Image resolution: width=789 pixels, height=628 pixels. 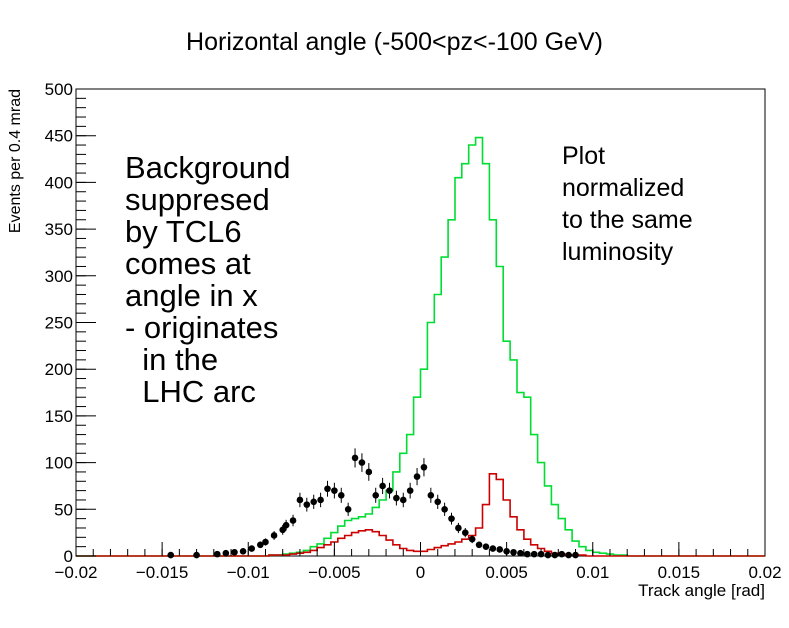 I want to click on y-tick-label: 400, so click(x=59, y=182).